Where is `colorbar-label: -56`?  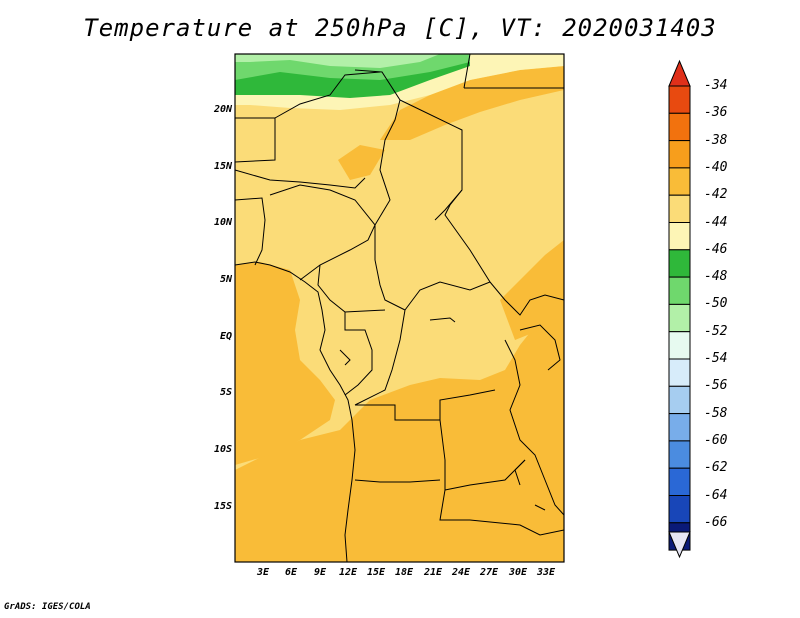
colorbar-label: -56 is located at coordinates (716, 386).